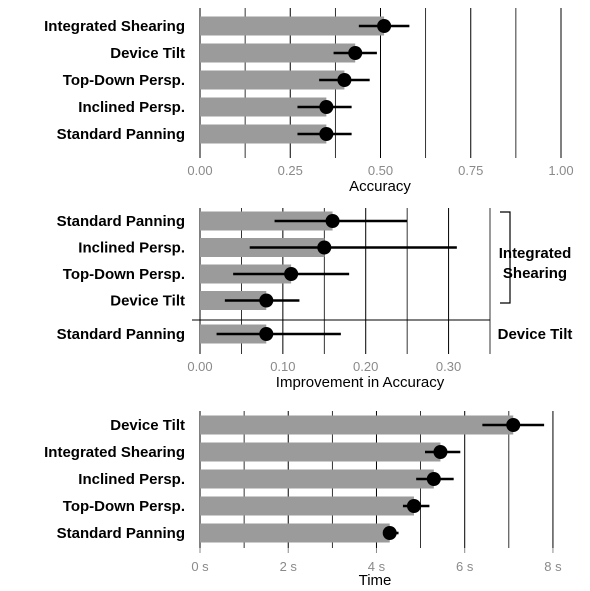 The height and width of the screenshot is (591, 590). Describe the element at coordinates (380, 186) in the screenshot. I see `x-axis-label: Accuracy` at that location.